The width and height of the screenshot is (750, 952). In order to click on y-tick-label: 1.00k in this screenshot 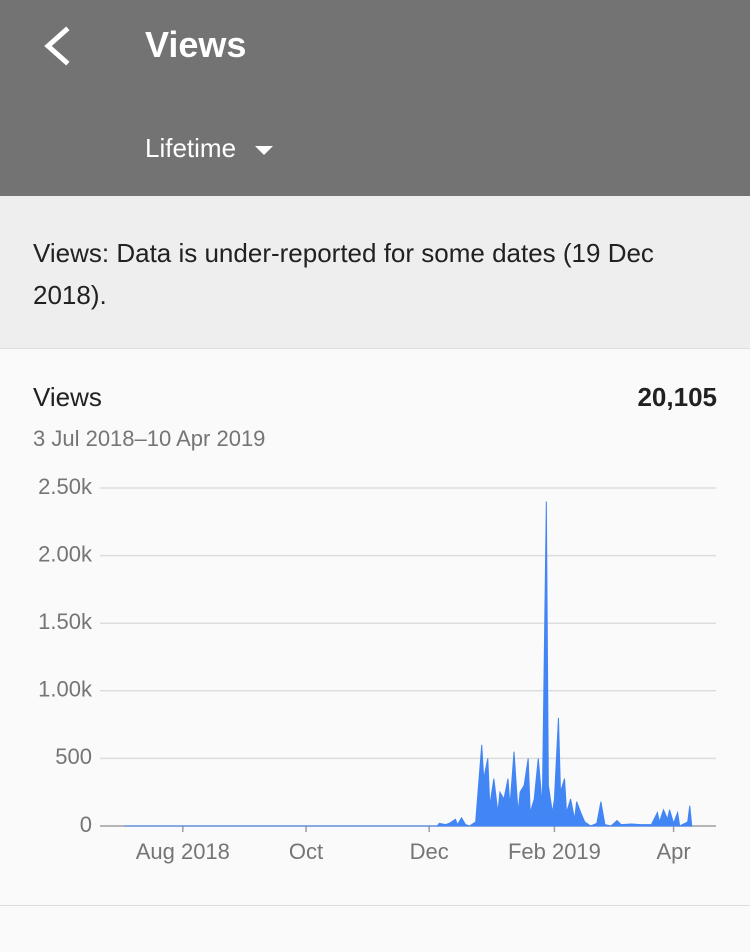, I will do `click(65, 689)`.